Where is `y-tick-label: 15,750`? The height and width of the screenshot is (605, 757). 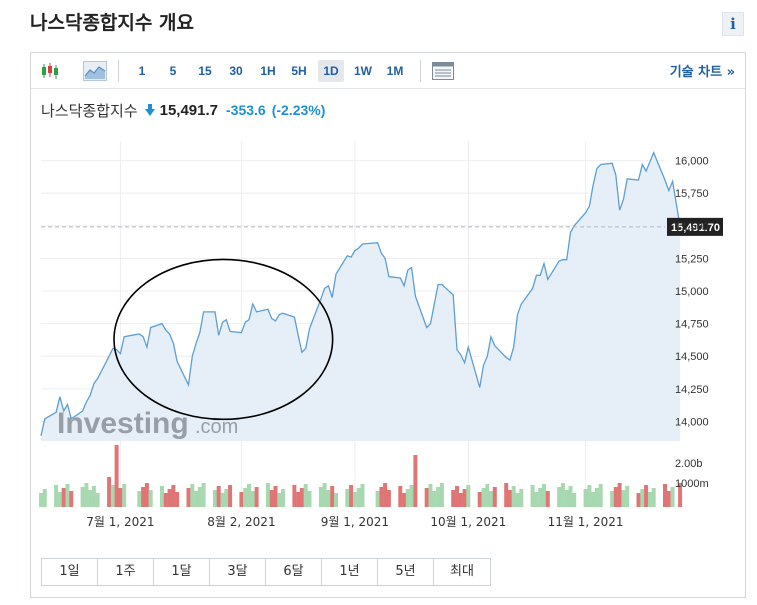
y-tick-label: 15,750 is located at coordinates (692, 194).